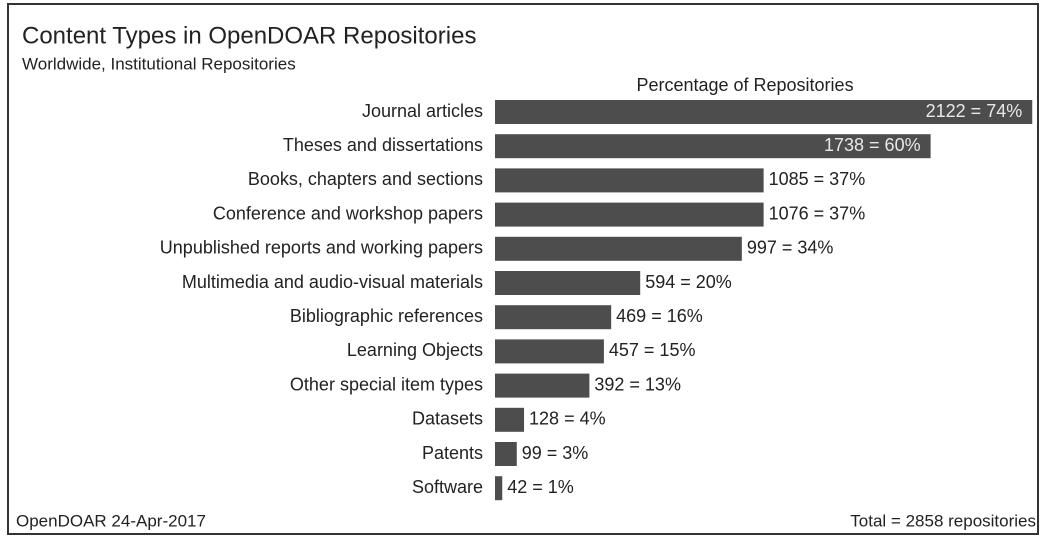 The height and width of the screenshot is (537, 1042). Describe the element at coordinates (943, 520) in the screenshot. I see `note: Total = 2858 repositories` at that location.